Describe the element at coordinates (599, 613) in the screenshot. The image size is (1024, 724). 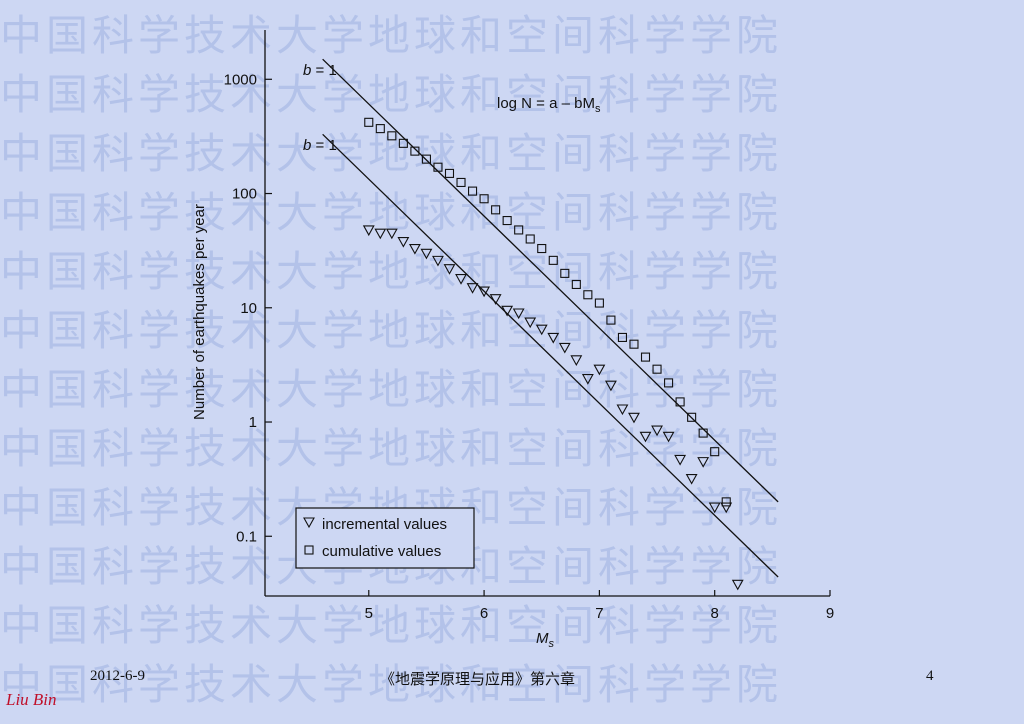
I see `x-tick-label: 7` at that location.